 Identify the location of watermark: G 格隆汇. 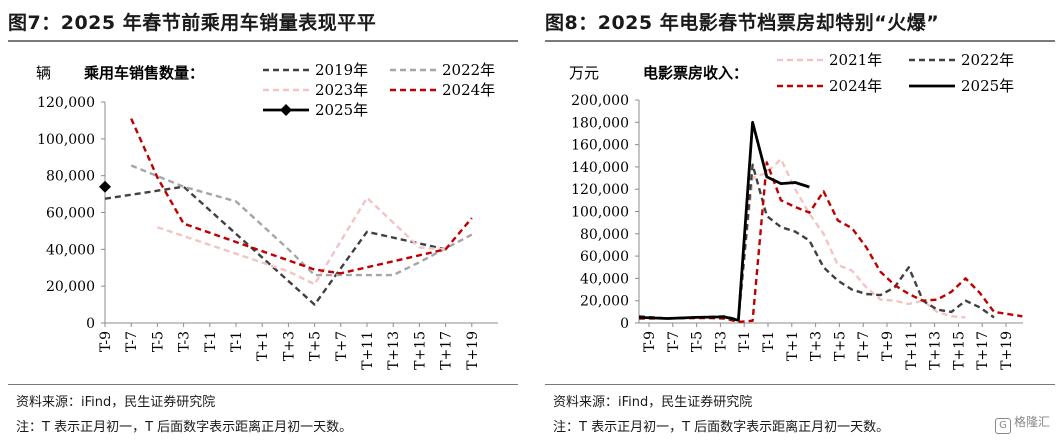
(1022, 423).